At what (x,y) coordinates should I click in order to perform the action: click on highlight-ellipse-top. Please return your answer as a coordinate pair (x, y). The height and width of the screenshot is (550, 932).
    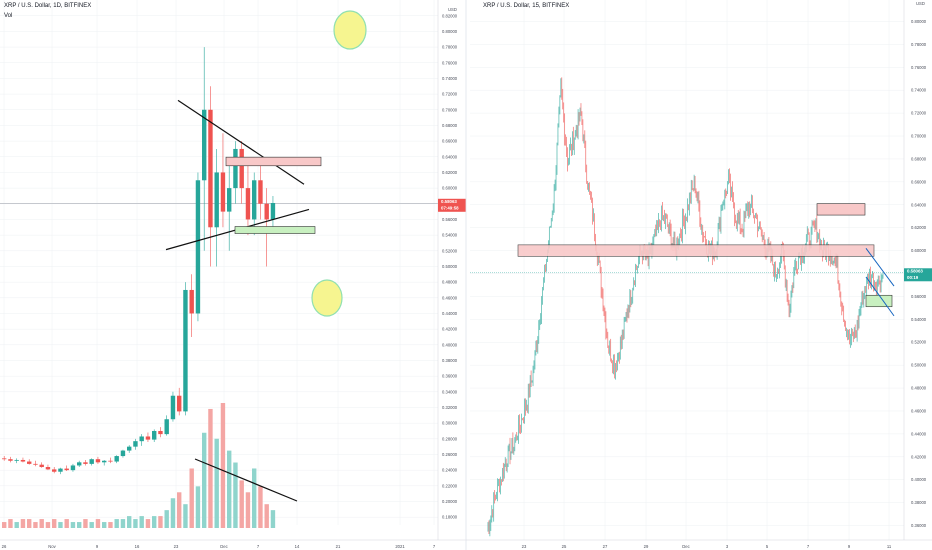
    Looking at the image, I should click on (350, 30).